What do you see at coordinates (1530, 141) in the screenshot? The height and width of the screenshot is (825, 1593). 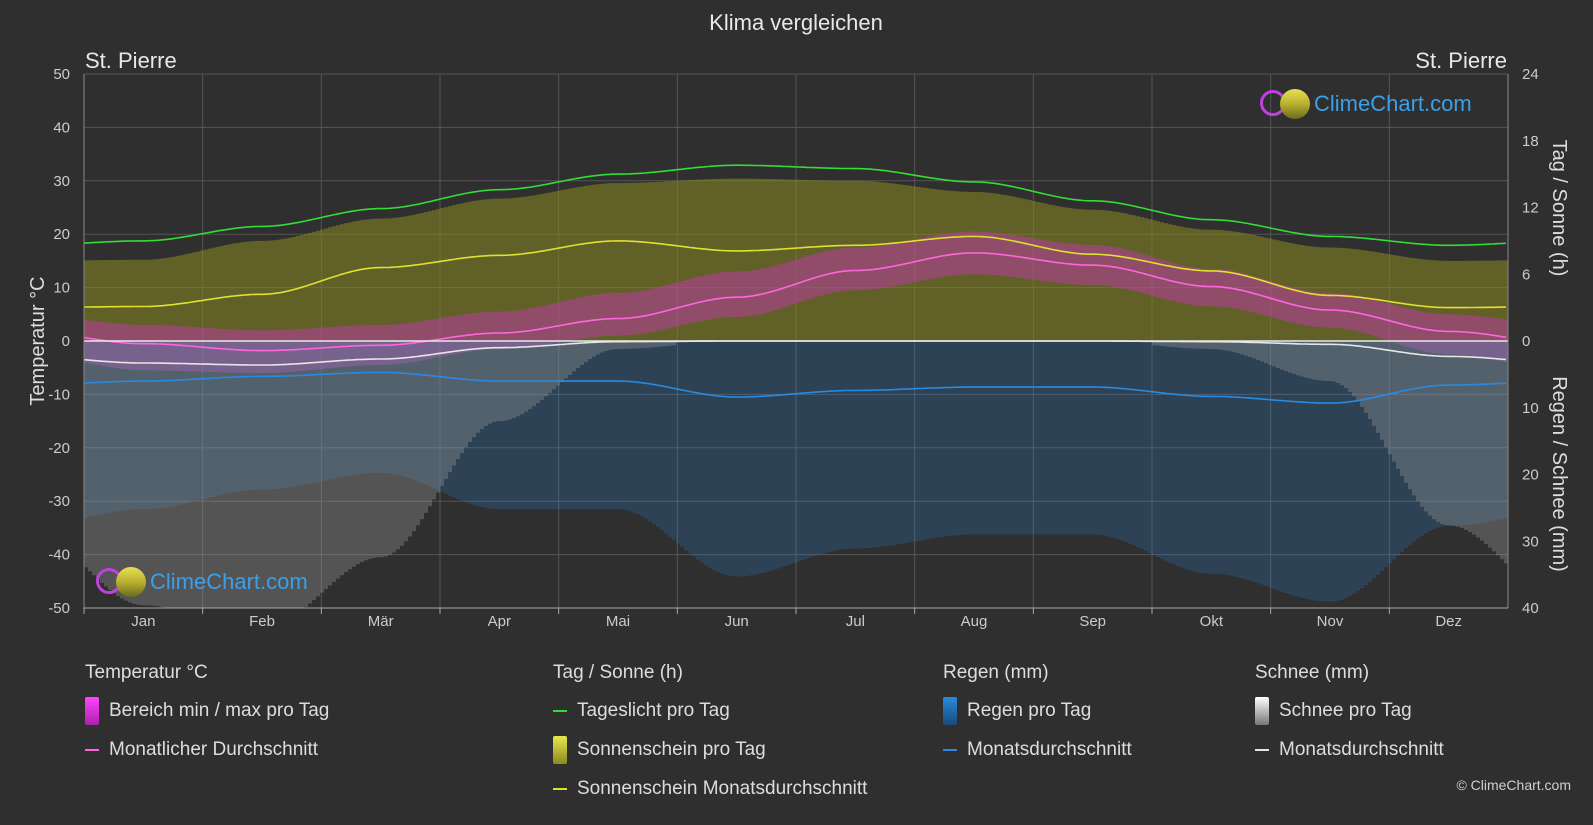 I see `y2-tick-label: 18` at bounding box center [1530, 141].